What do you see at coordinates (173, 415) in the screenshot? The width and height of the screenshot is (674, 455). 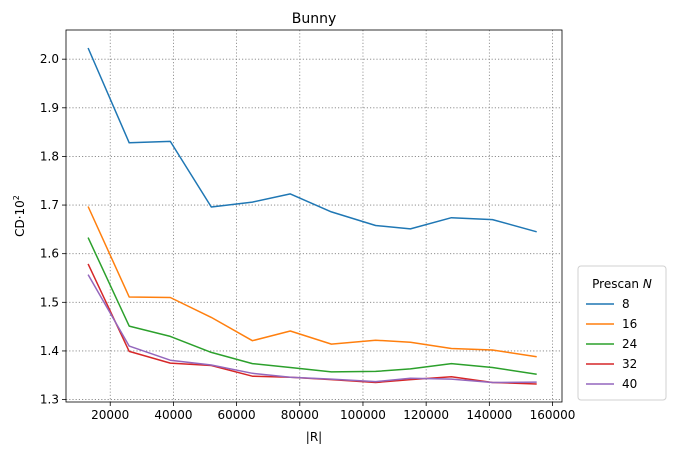 I see `x-tick-label: 40000` at bounding box center [173, 415].